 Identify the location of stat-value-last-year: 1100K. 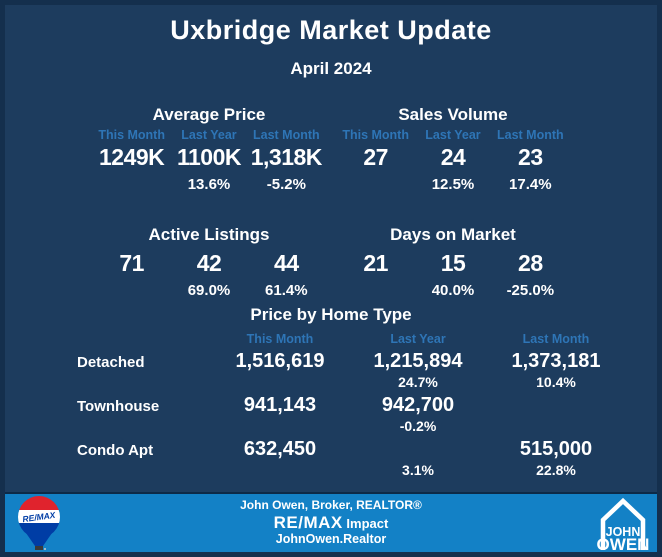
(209, 157).